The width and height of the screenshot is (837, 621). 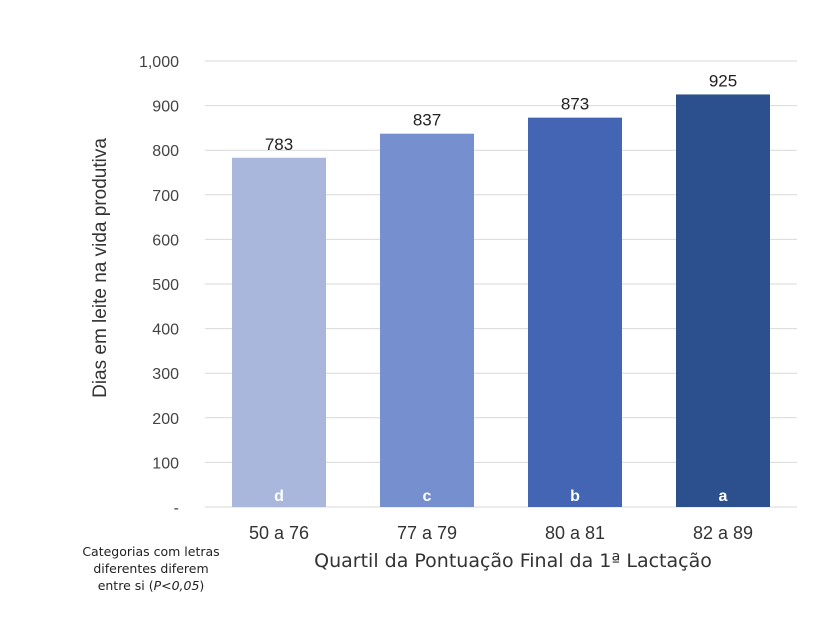 I want to click on significance-letter: a, so click(x=723, y=496).